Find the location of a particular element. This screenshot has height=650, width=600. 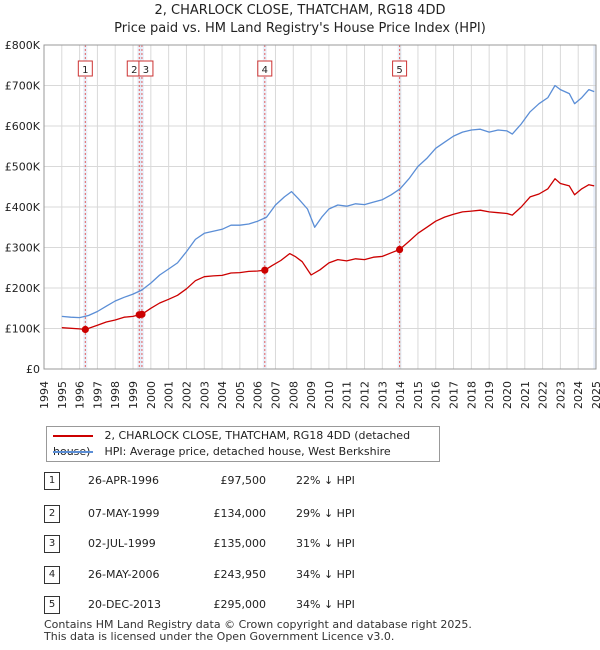

sale-price: £135,000 is located at coordinates (240, 543).